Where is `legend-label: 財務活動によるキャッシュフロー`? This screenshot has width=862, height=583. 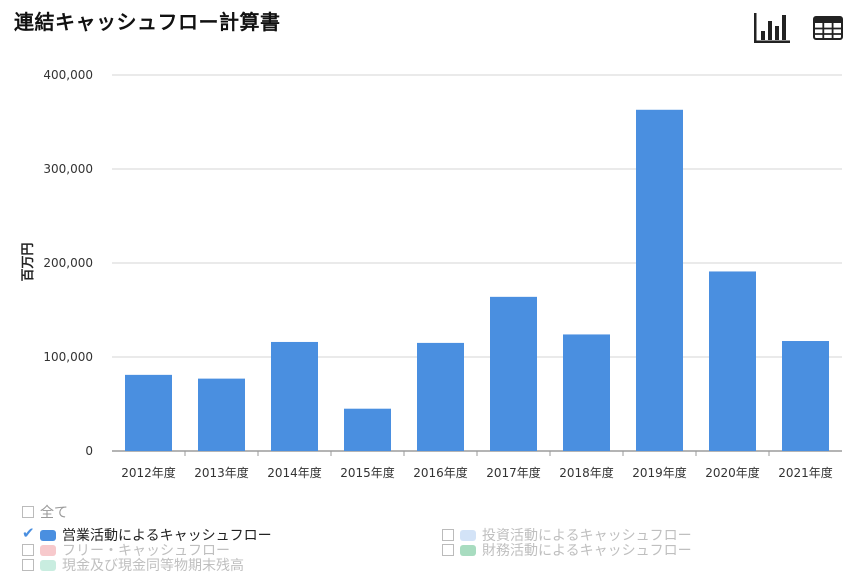
legend-label: 財務活動によるキャッシュフロー is located at coordinates (587, 551).